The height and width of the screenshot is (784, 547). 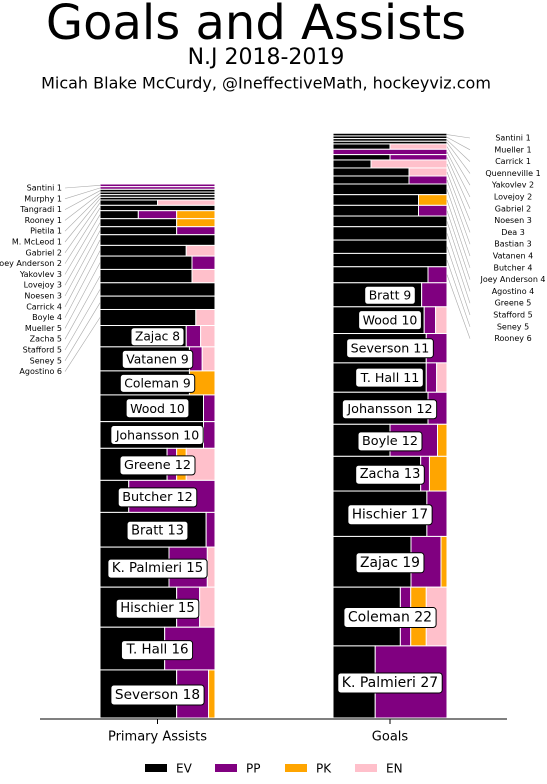 I want to click on player-label: Greene 12, so click(x=157, y=465).